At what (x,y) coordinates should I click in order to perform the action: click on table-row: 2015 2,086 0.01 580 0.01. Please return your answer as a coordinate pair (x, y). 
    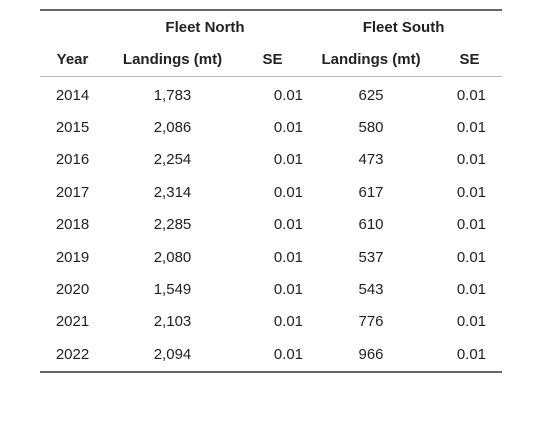
    Looking at the image, I should click on (271, 127).